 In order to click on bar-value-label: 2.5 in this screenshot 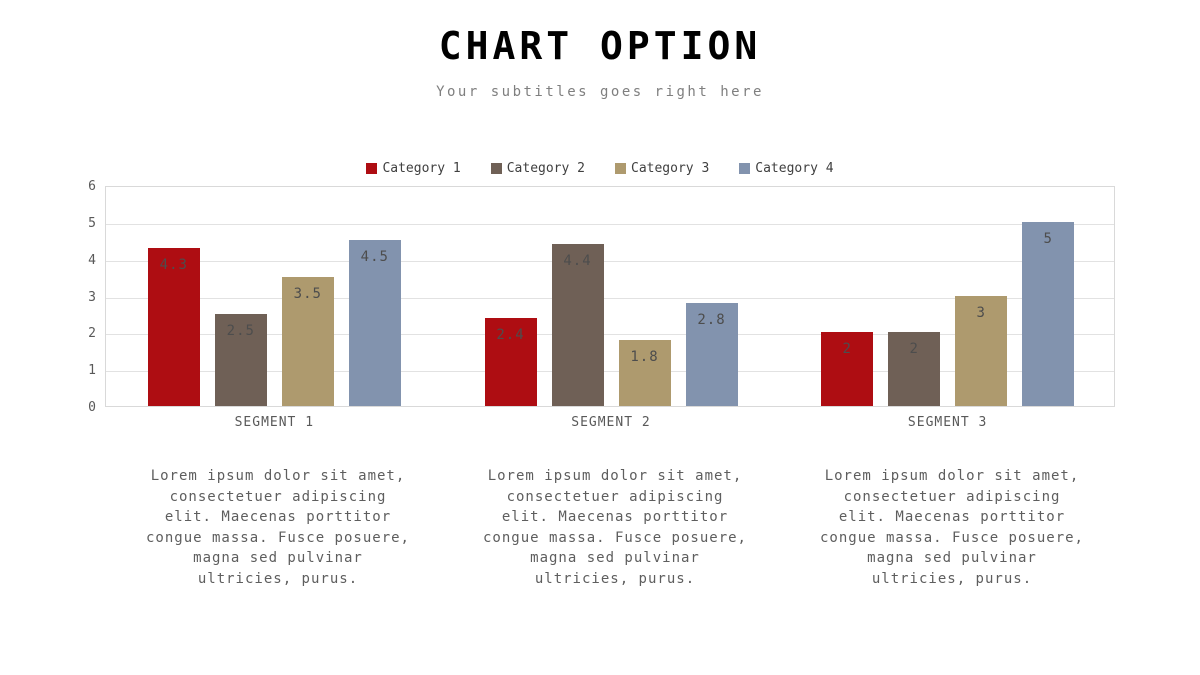, I will do `click(240, 330)`.